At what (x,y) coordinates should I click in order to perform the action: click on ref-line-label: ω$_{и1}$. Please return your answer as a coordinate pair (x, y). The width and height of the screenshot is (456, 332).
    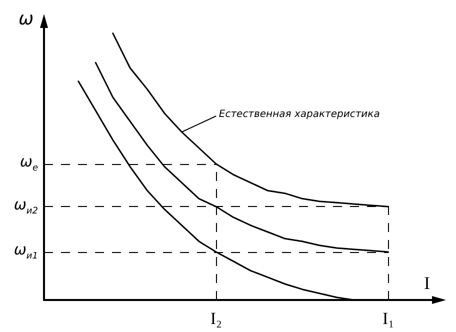
    Looking at the image, I should click on (26, 251).